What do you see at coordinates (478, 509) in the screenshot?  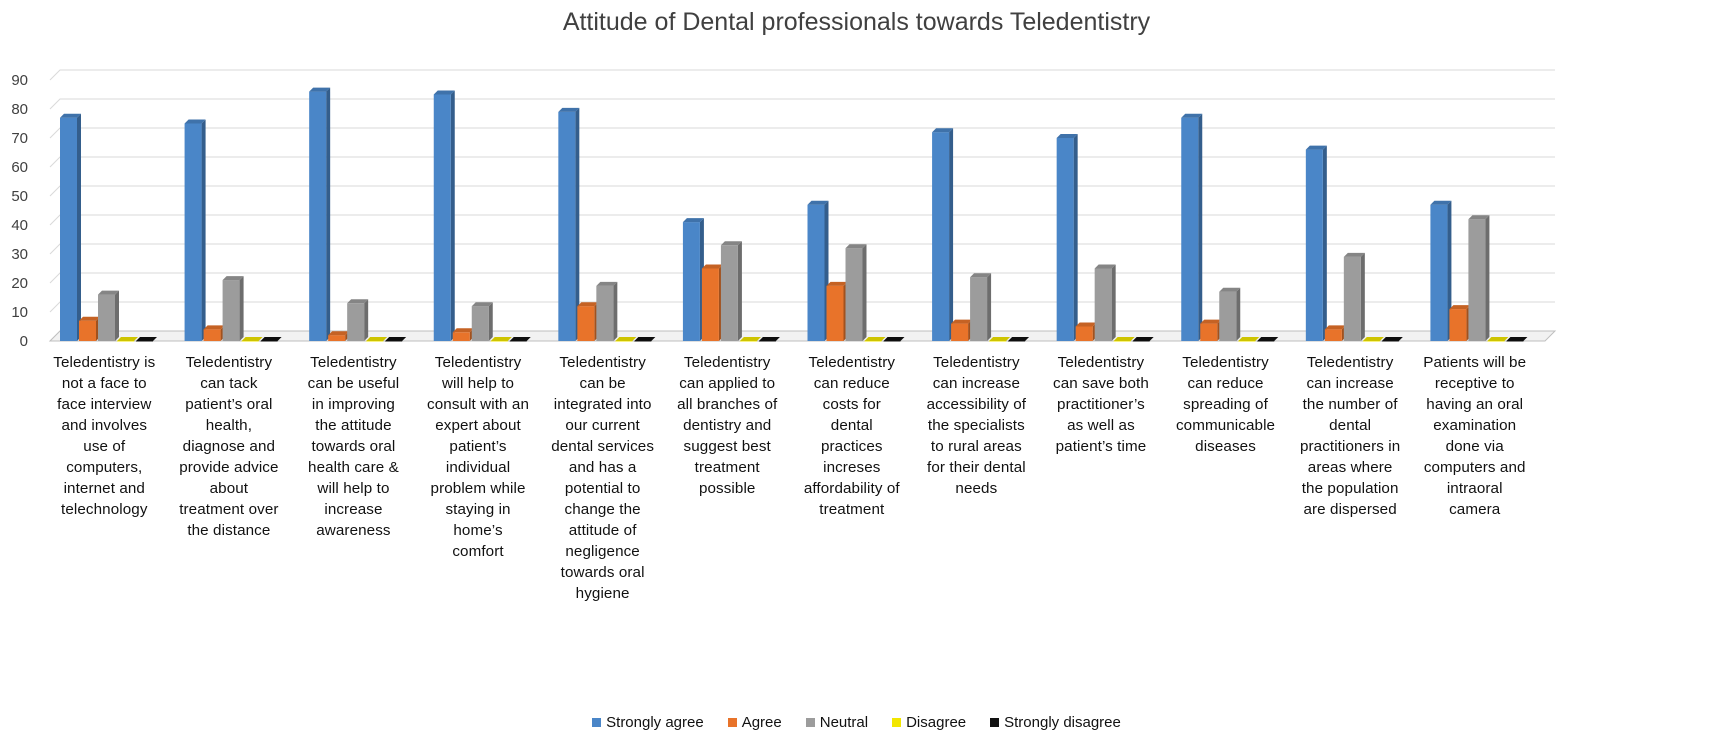 I see `category-label-line: staying in` at bounding box center [478, 509].